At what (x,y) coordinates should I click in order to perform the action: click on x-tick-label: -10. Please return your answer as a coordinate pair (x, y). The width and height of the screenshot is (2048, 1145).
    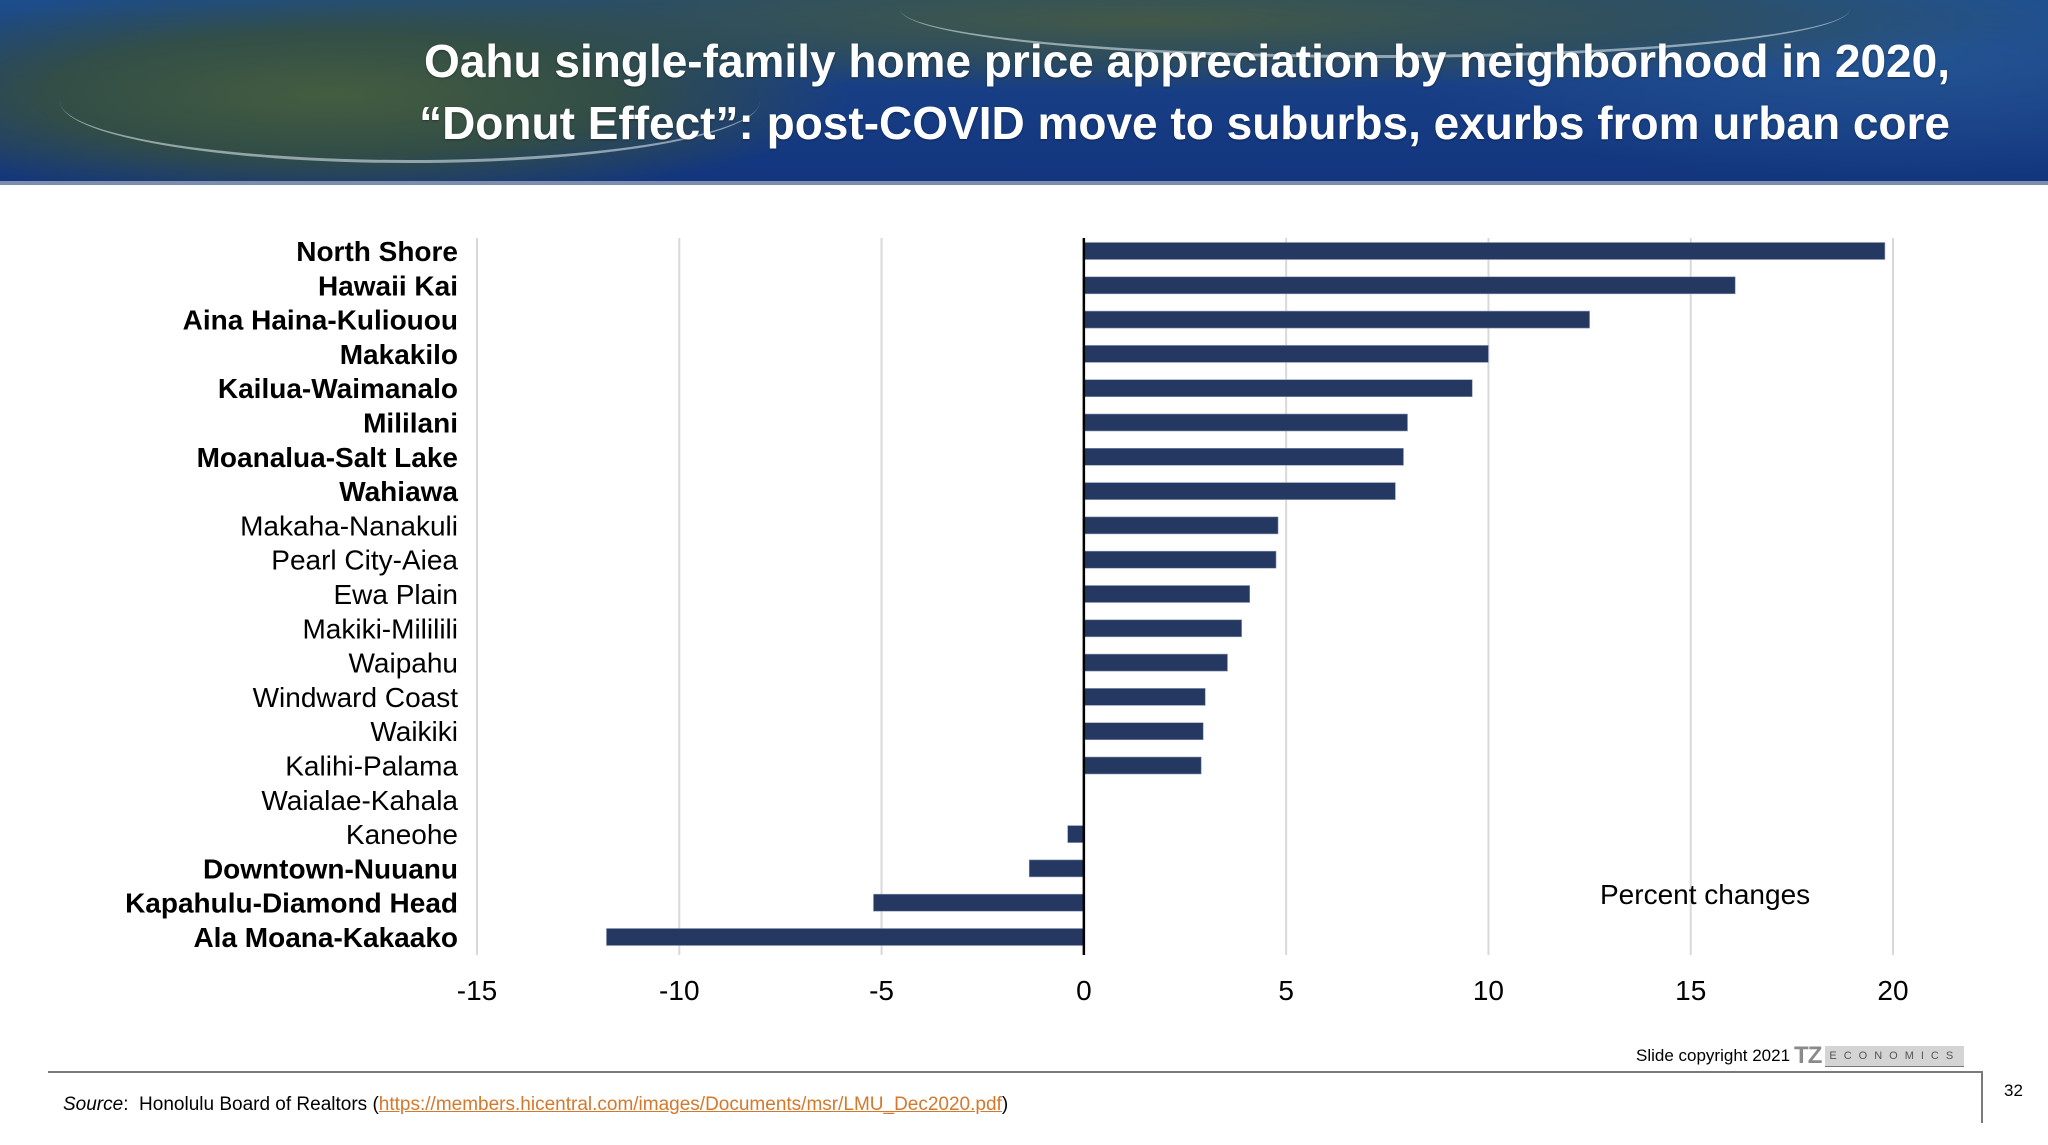
    Looking at the image, I should click on (679, 990).